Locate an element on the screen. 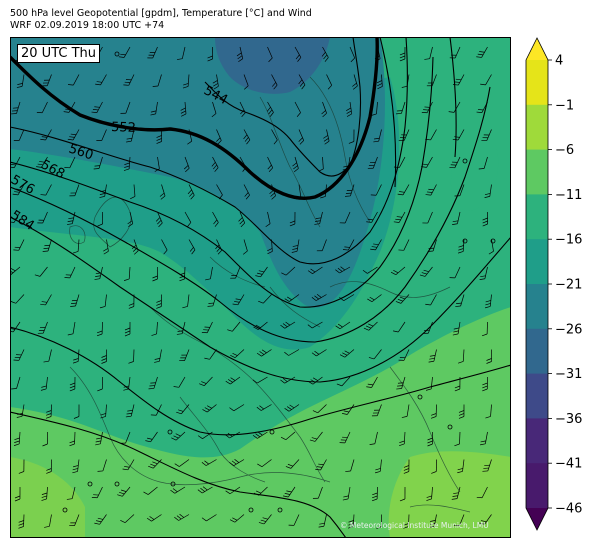 The height and width of the screenshot is (552, 599). colorbar-extend-max is located at coordinates (537, 49).